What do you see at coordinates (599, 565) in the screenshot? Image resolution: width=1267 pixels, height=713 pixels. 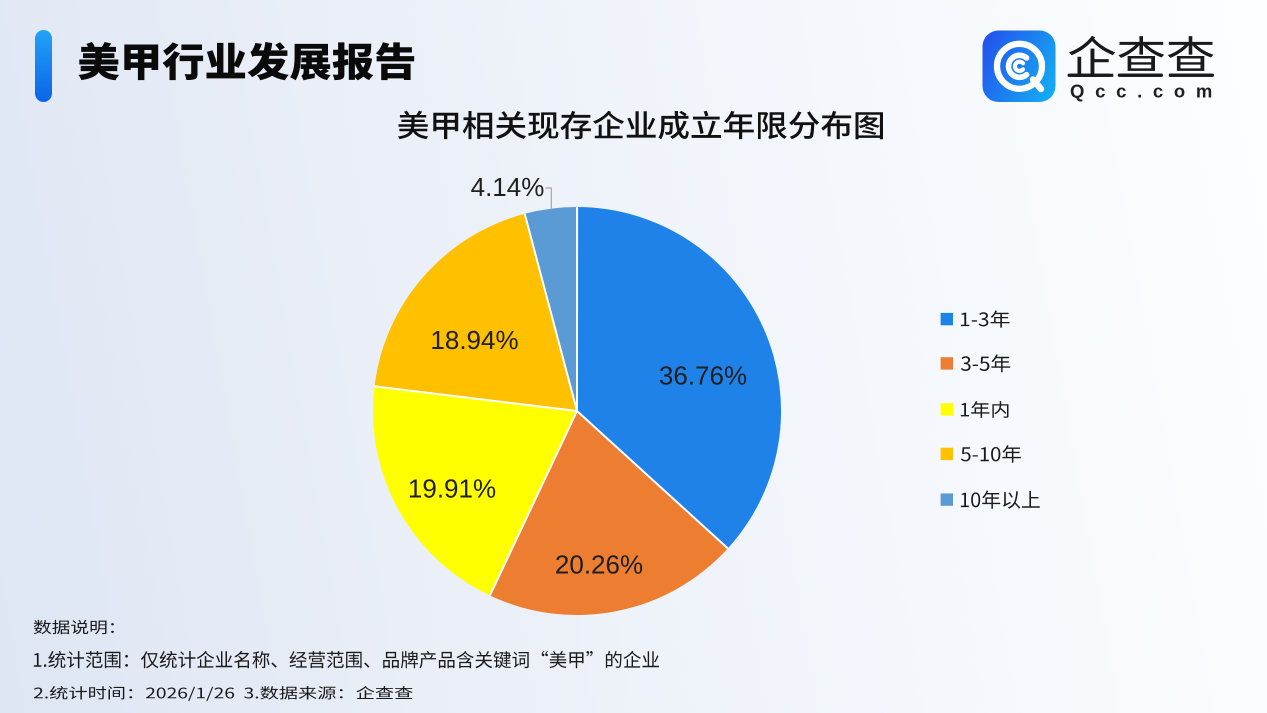 I see `svg-text: 20.26%` at bounding box center [599, 565].